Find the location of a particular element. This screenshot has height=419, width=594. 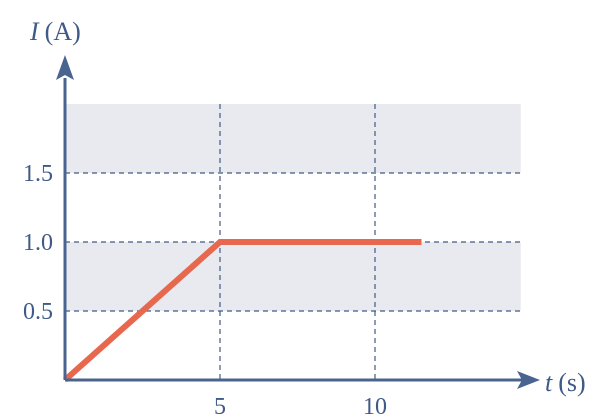

x-axis-symbol: t is located at coordinates (549, 382).